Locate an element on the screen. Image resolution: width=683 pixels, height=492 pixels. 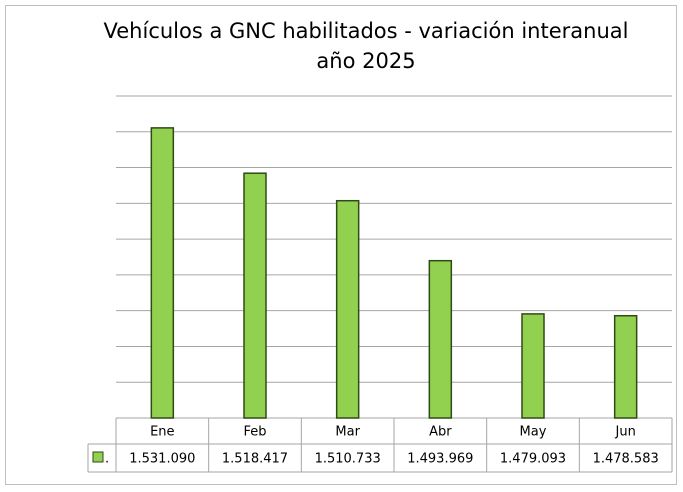
value-label: 1.531.090 is located at coordinates (162, 459).